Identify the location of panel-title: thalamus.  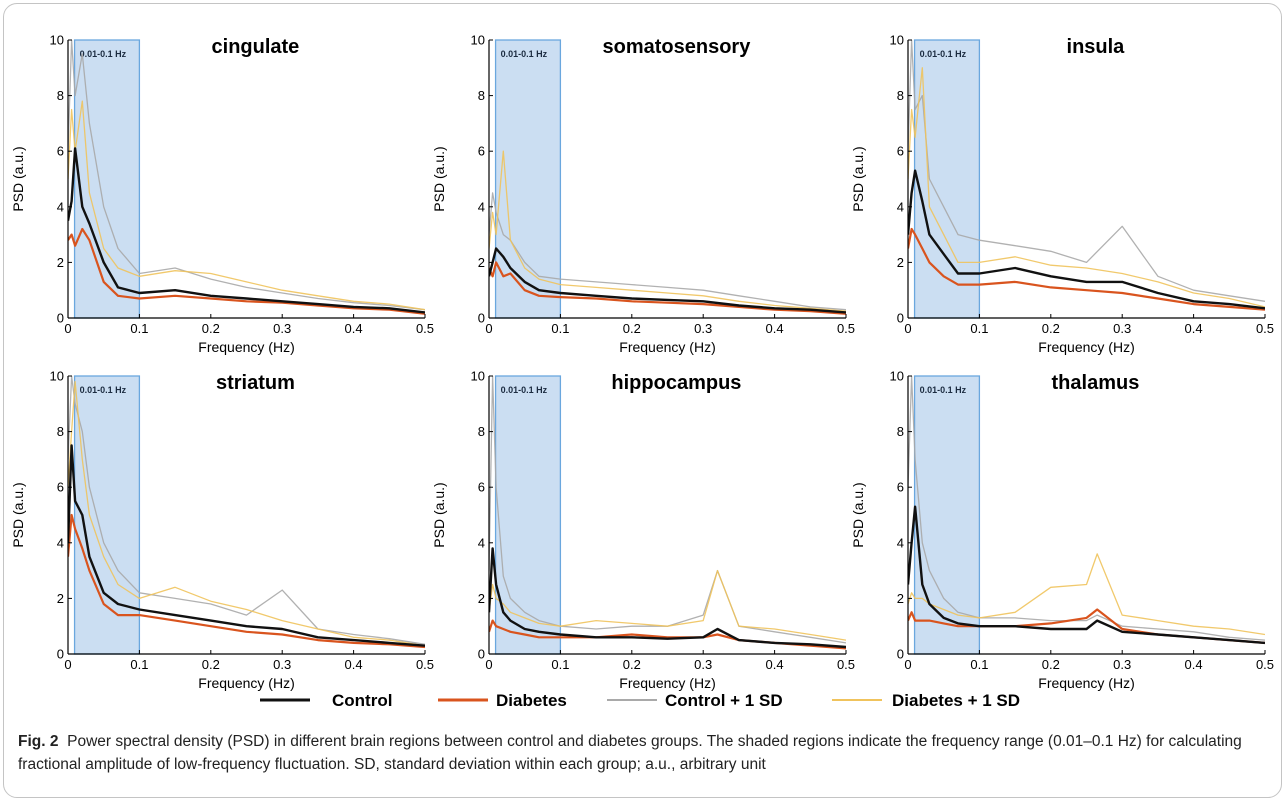
(1096, 383).